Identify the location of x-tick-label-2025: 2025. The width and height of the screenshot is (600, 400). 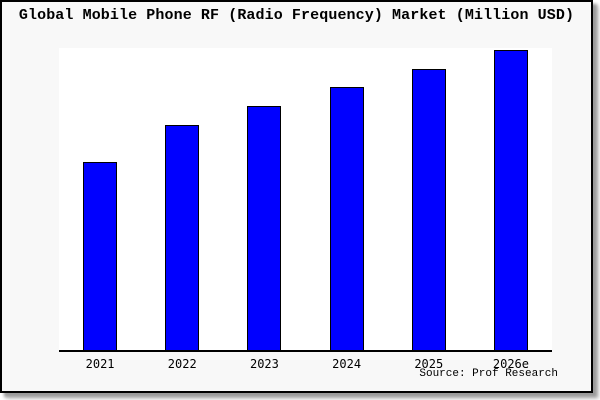
(429, 364).